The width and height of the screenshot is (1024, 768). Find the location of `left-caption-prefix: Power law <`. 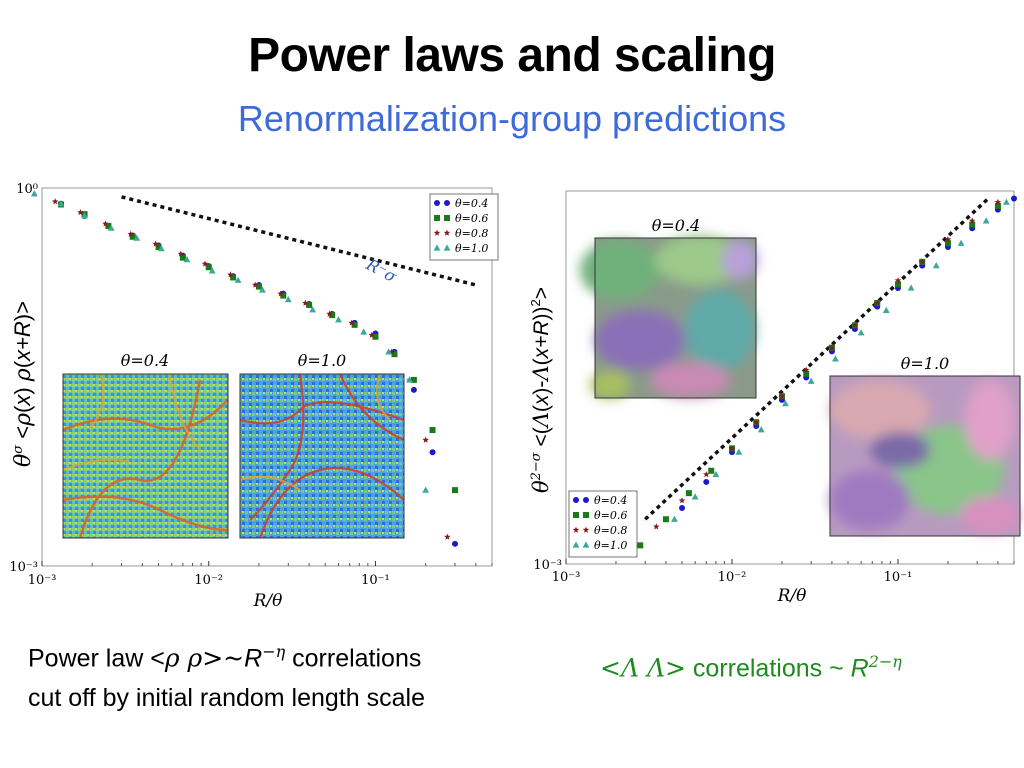

left-caption-prefix: Power law < is located at coordinates (96, 658).